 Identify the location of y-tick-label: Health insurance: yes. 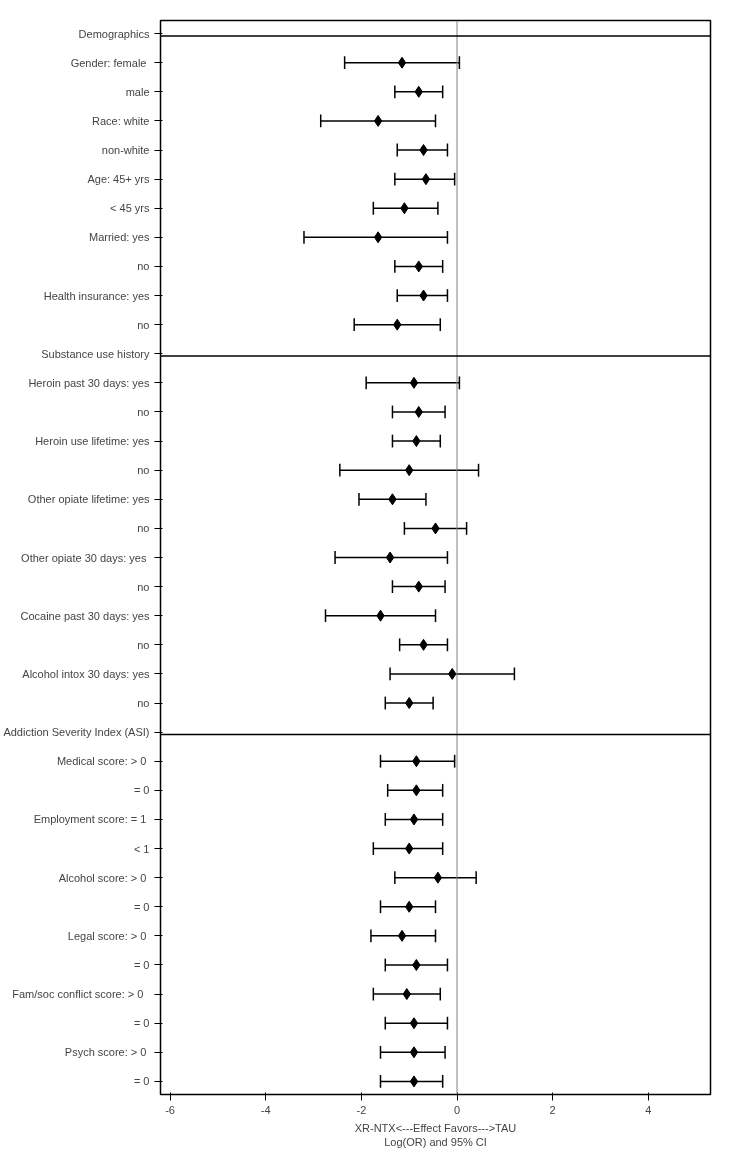
(96, 295).